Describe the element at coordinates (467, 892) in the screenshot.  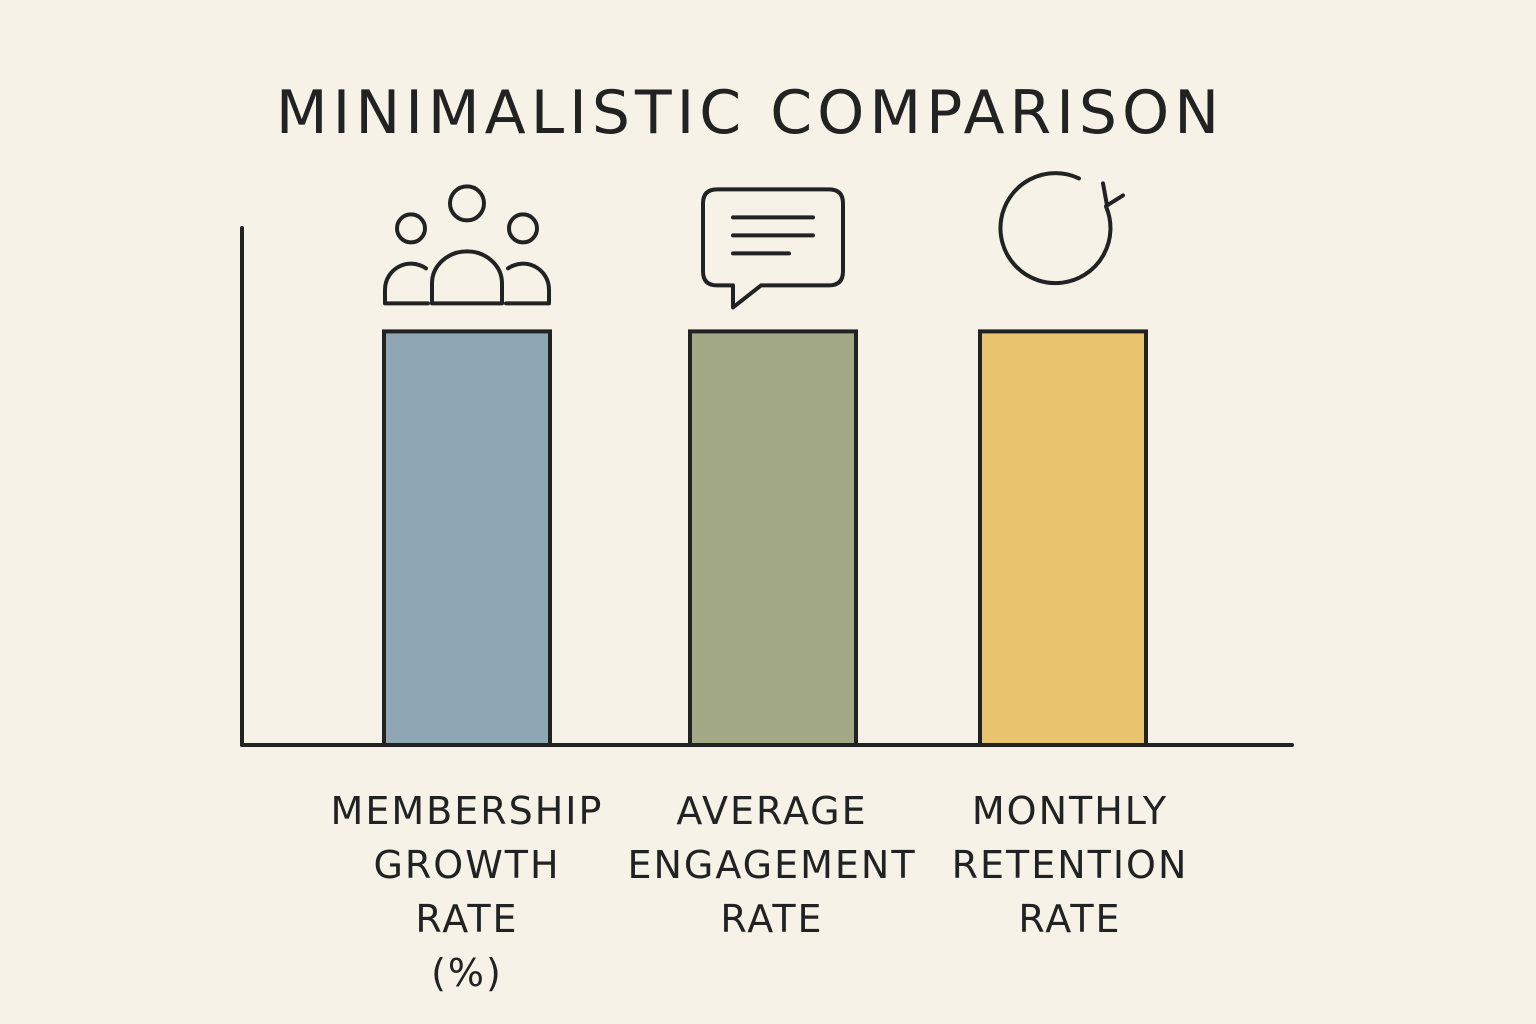
I see `category-label-membership-growth: MEMBERSHIP GROWTH RATE (%)` at that location.